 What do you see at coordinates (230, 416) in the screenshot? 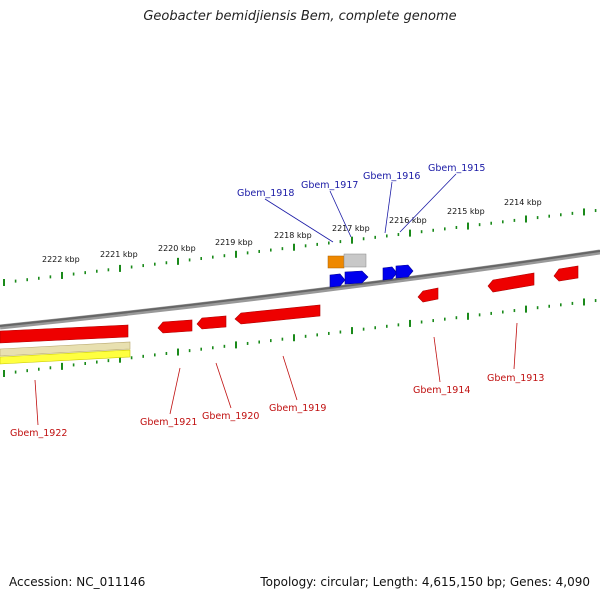
I see `gene-label-1920: Gbem_1920` at bounding box center [230, 416].